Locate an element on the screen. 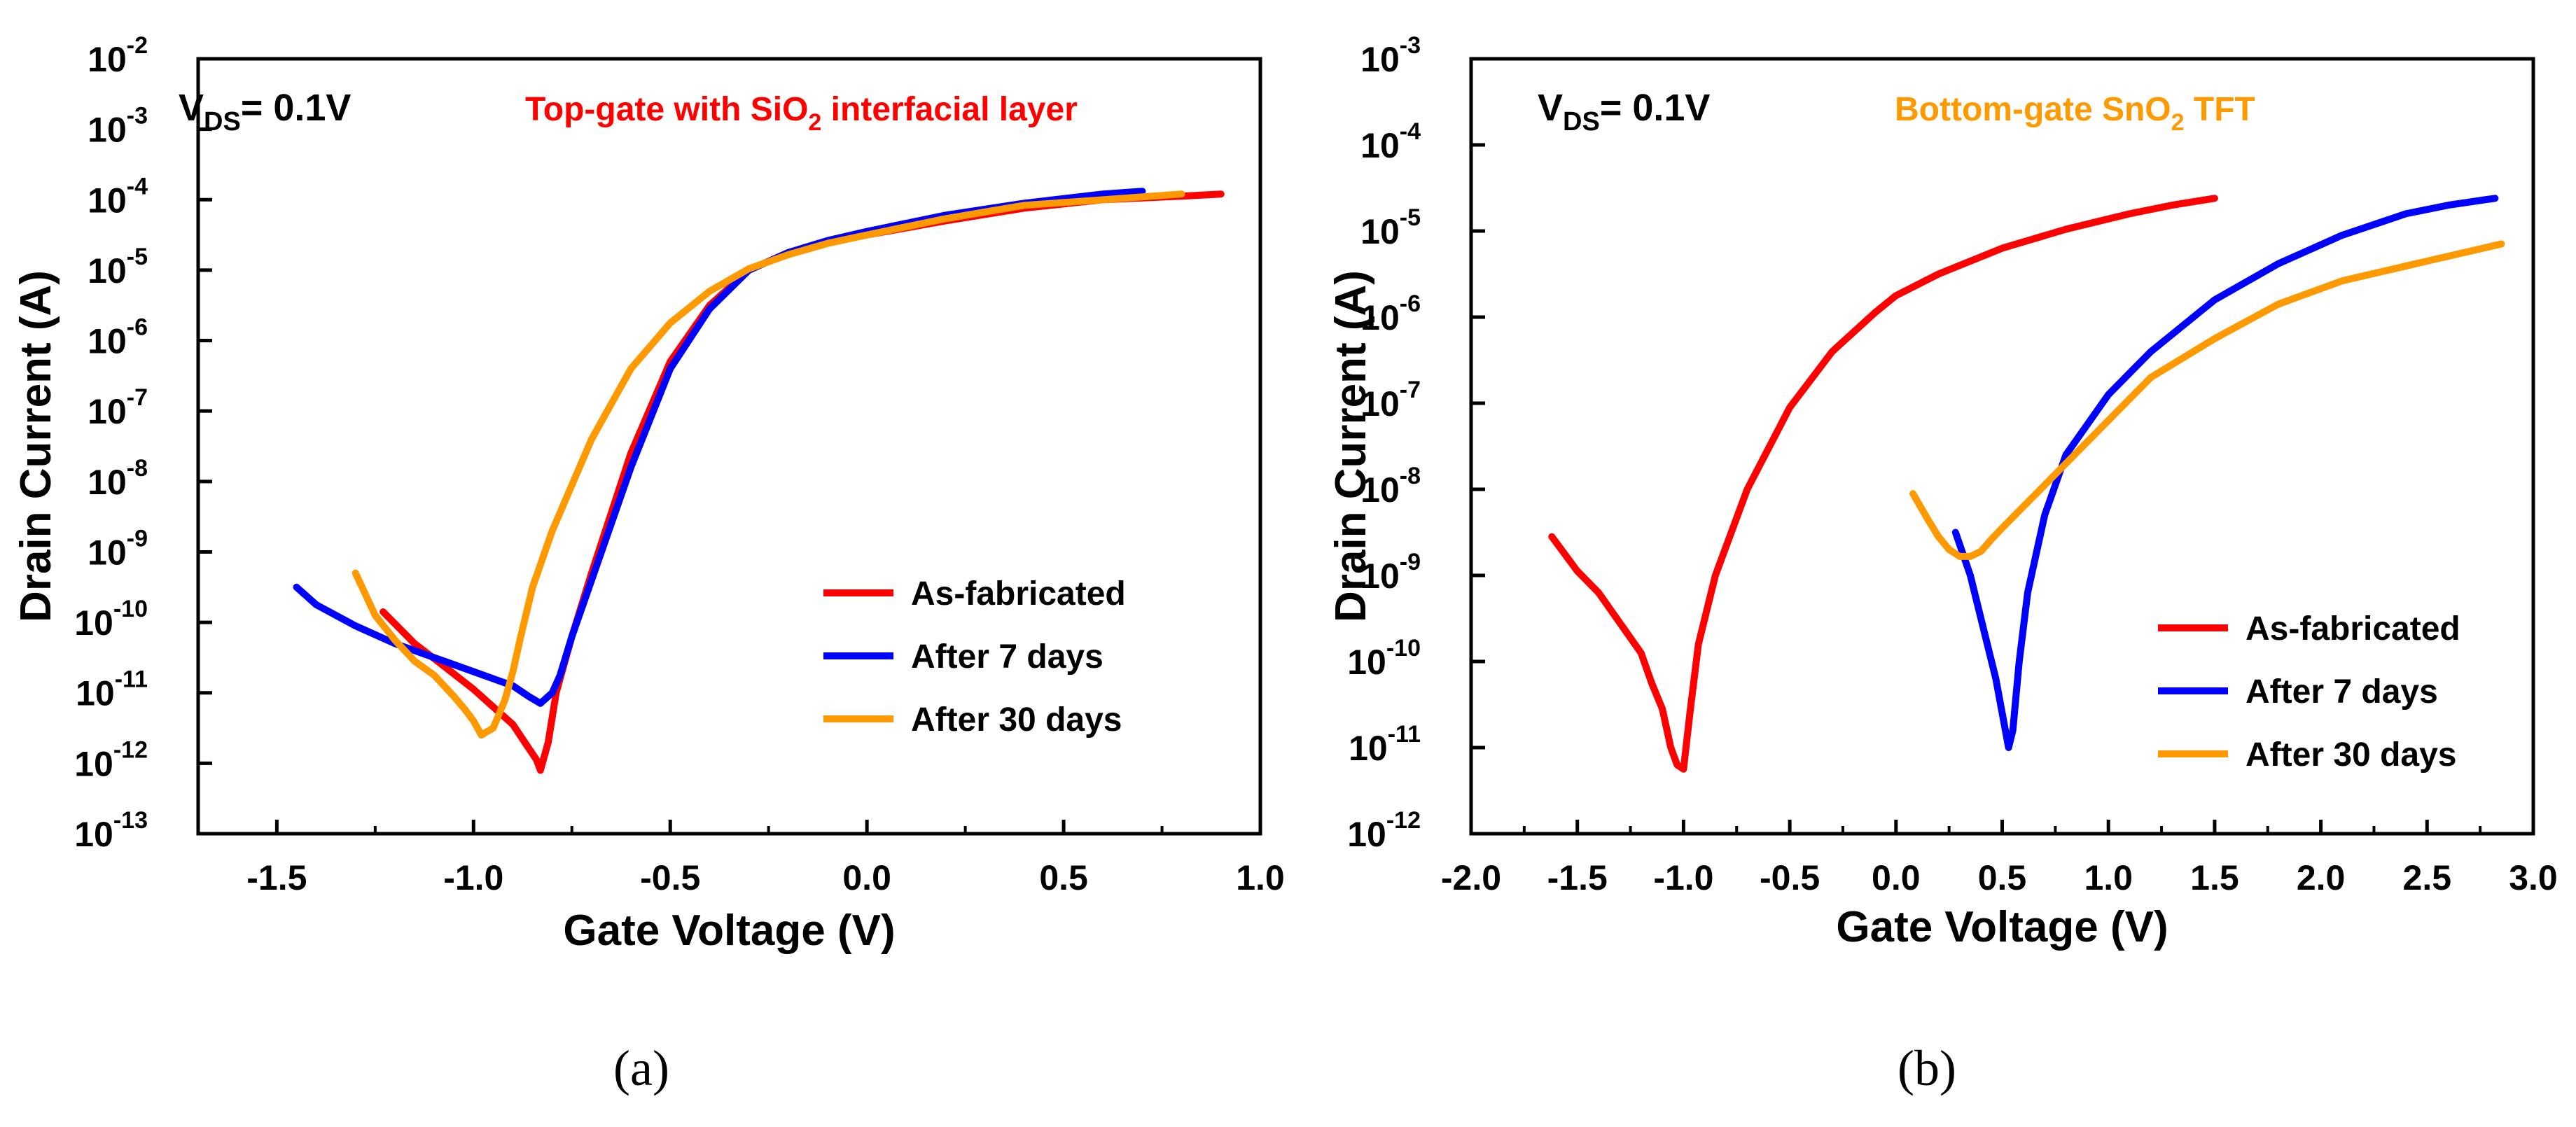 The image size is (2576, 1127). panel-label: (a) is located at coordinates (641, 1068).